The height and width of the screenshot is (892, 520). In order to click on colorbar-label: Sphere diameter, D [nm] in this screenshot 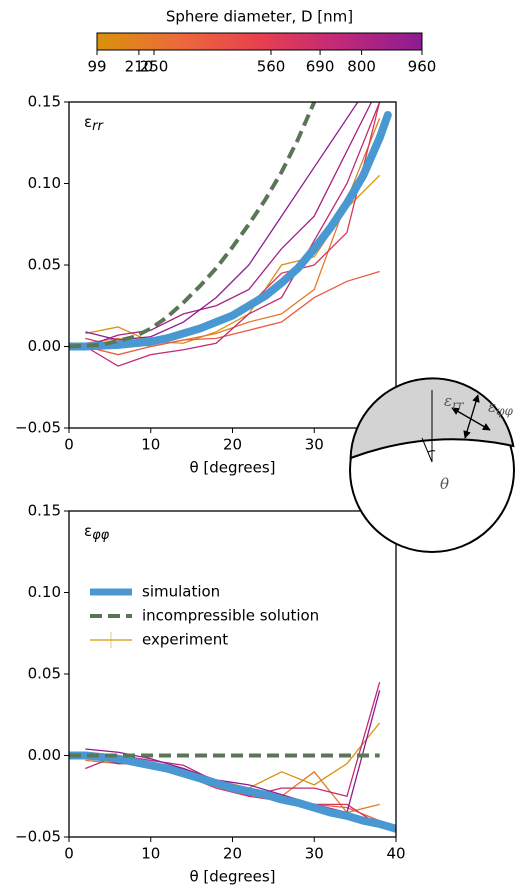, I will do `click(259, 17)`.